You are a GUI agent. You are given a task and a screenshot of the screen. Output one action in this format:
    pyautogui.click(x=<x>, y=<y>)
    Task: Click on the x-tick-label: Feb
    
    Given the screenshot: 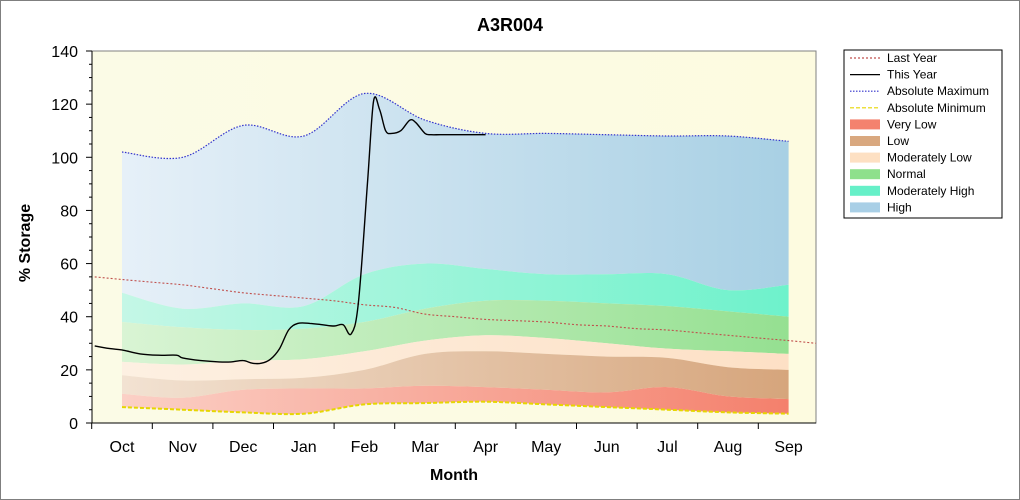 What is the action you would take?
    pyautogui.click(x=365, y=447)
    